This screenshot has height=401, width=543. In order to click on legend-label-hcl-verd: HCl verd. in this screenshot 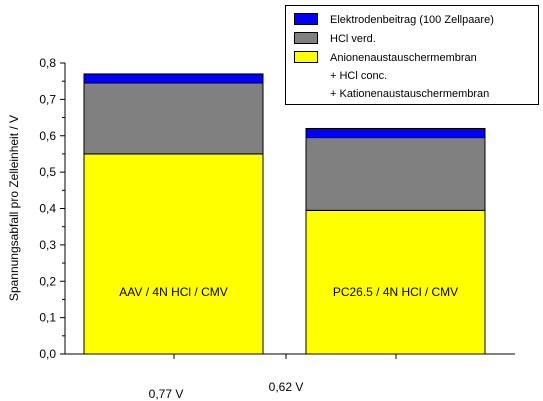, I will do `click(353, 39)`.